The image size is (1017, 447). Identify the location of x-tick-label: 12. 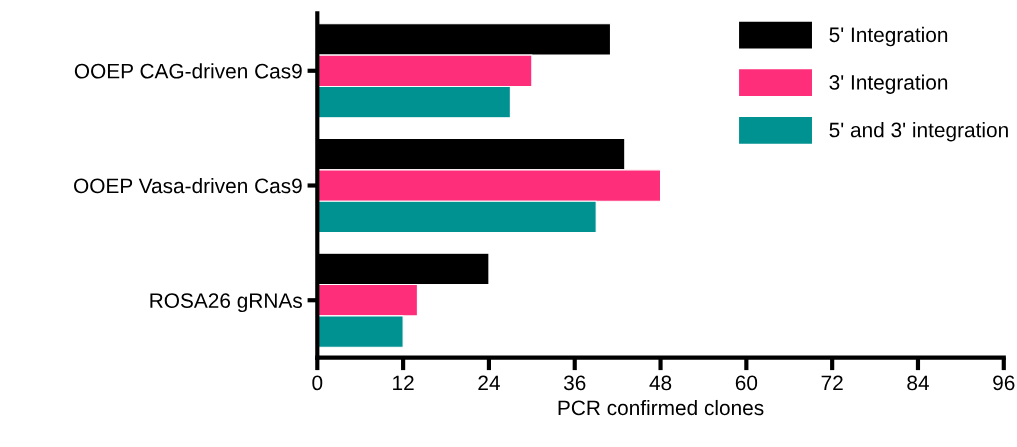
(403, 383).